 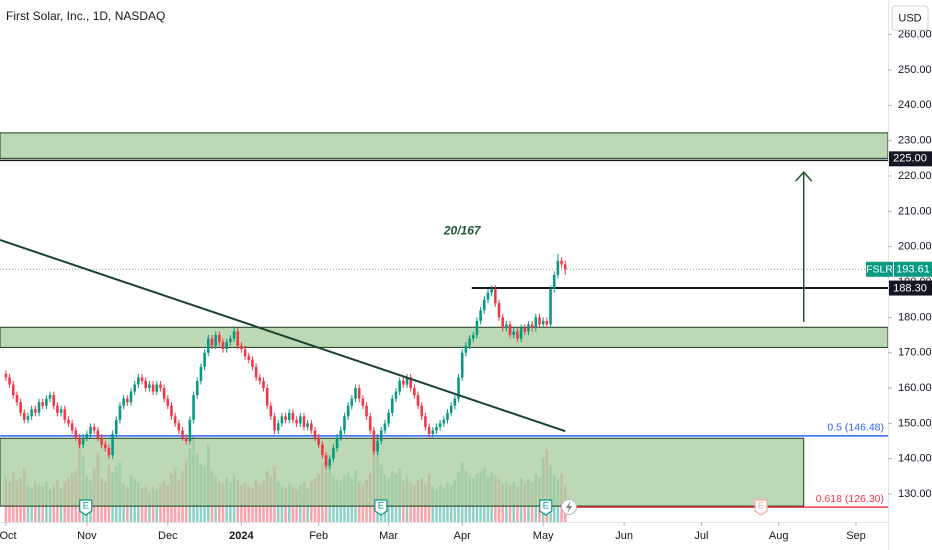 I want to click on annotation: 20/167, so click(x=462, y=230).